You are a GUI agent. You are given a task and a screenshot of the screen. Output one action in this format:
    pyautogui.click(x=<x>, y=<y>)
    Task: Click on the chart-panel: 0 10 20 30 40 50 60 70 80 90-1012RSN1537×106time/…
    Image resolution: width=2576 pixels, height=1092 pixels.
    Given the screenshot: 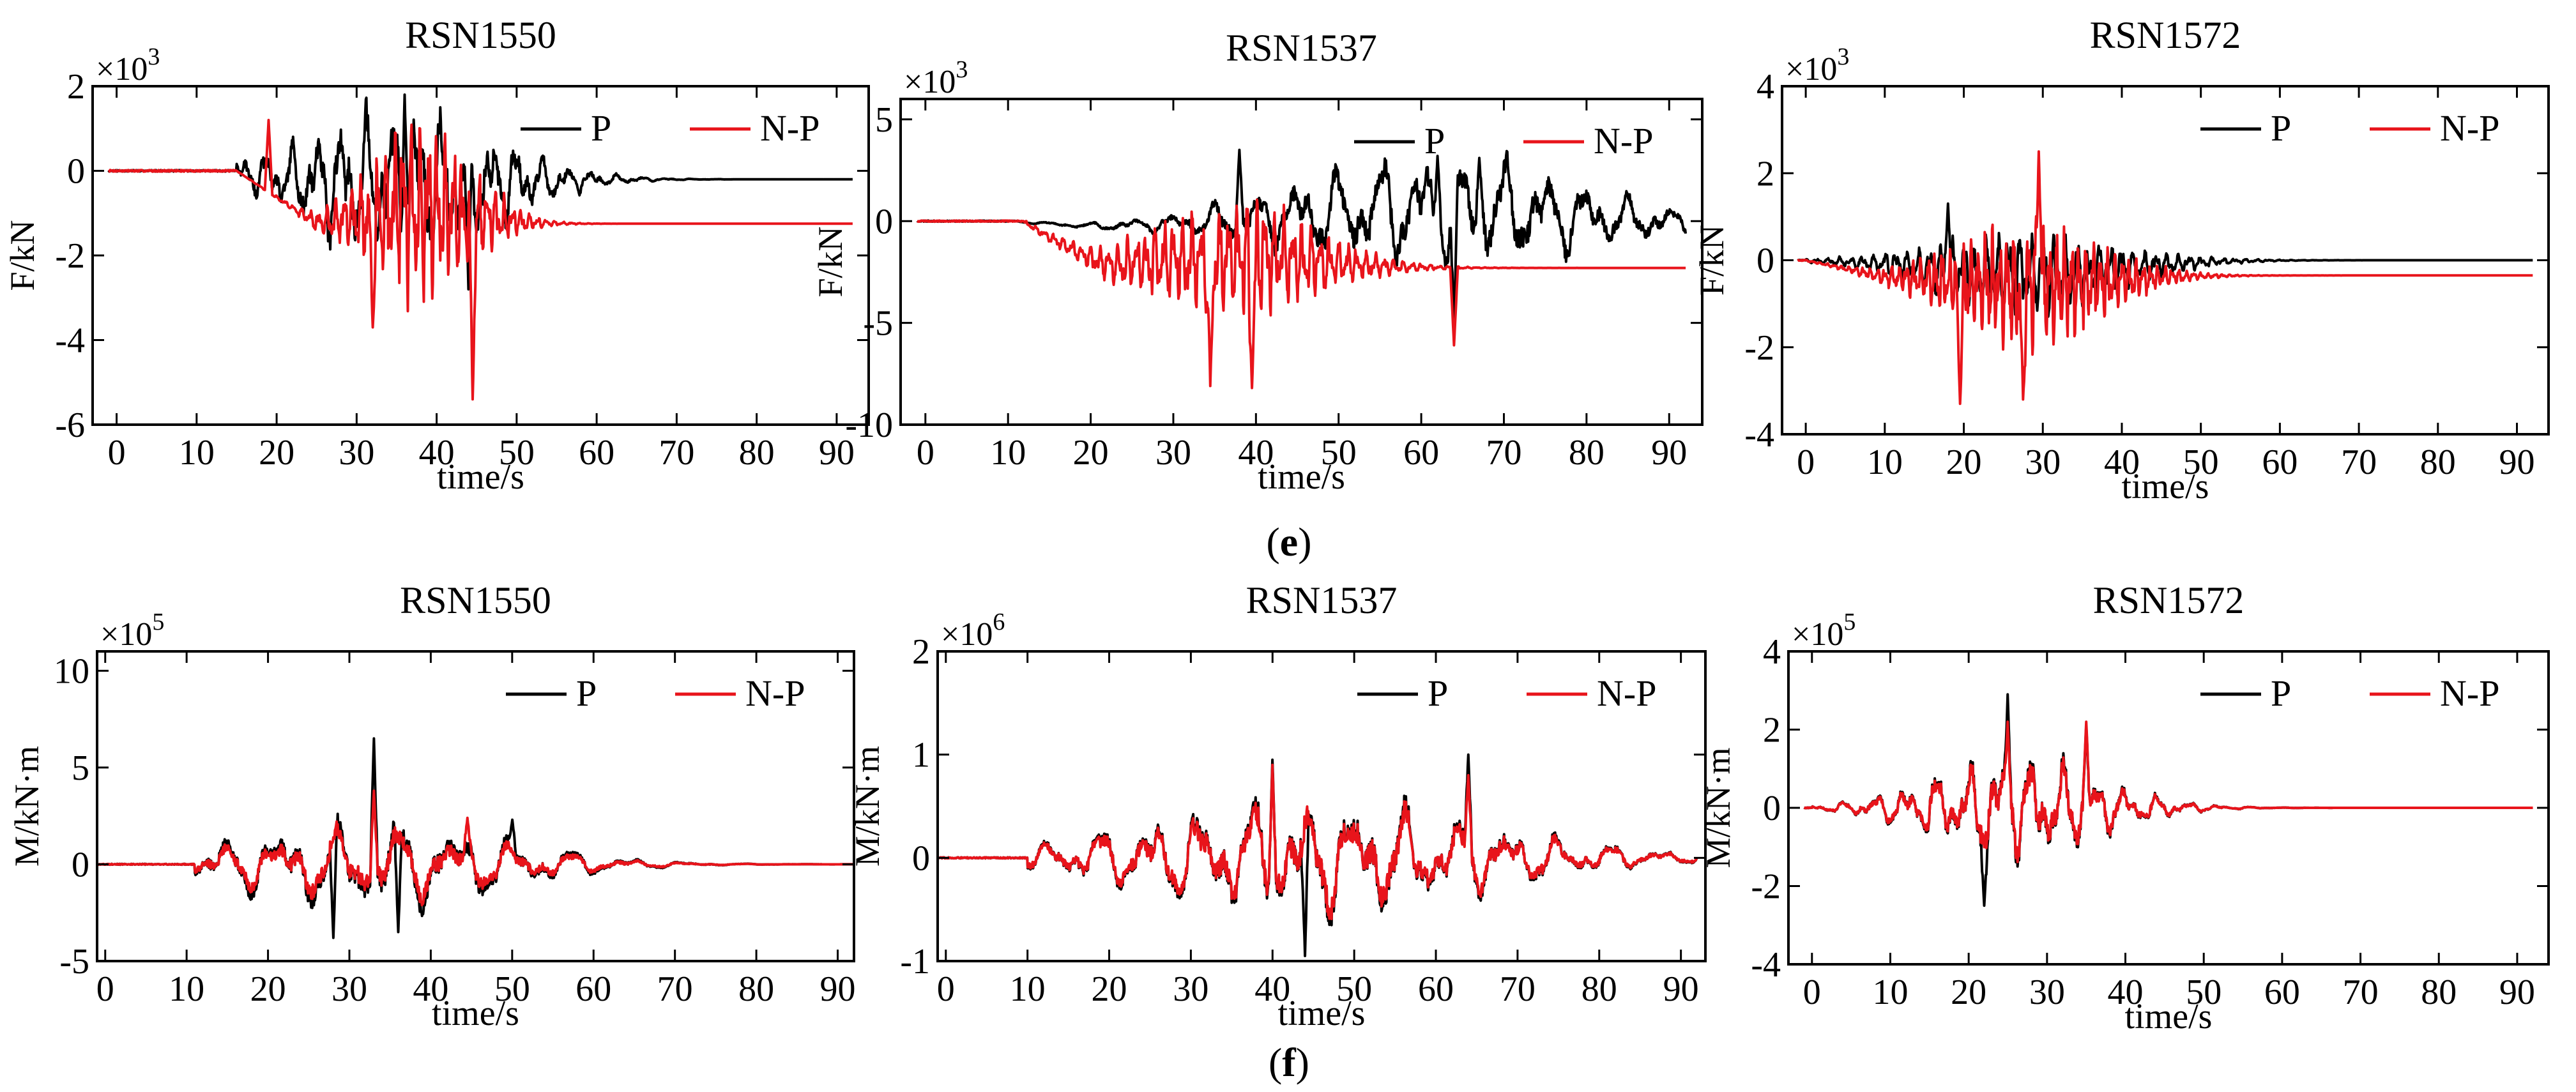 What is the action you would take?
    pyautogui.click(x=1277, y=806)
    